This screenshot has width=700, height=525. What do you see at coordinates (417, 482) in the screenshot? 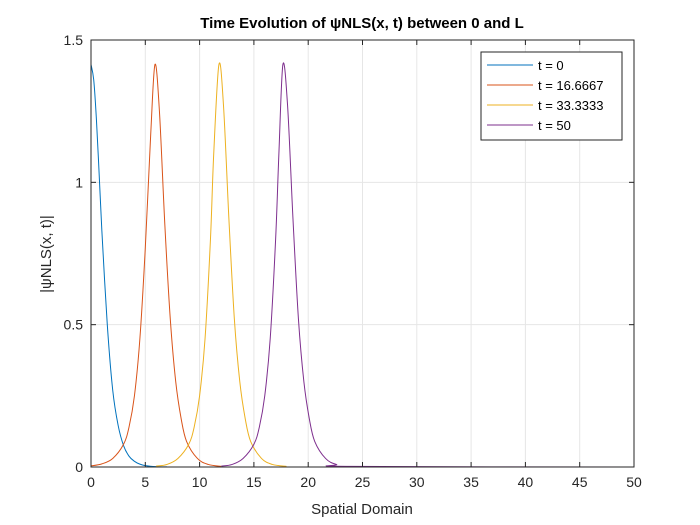
I see `x-tick-label: 30` at bounding box center [417, 482].